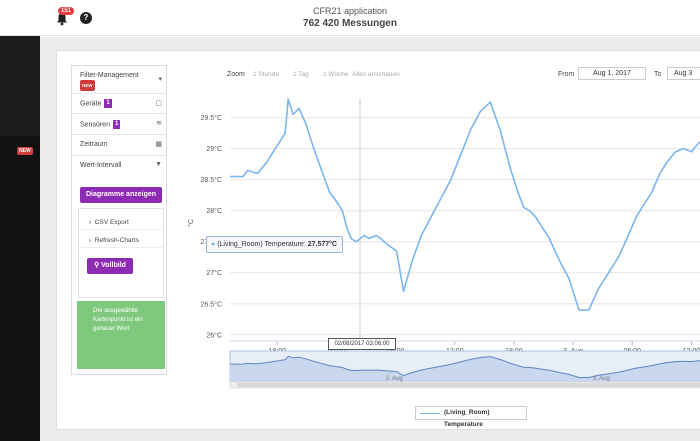 The width and height of the screenshot is (700, 441). I want to click on navigator-series-line, so click(465, 366).